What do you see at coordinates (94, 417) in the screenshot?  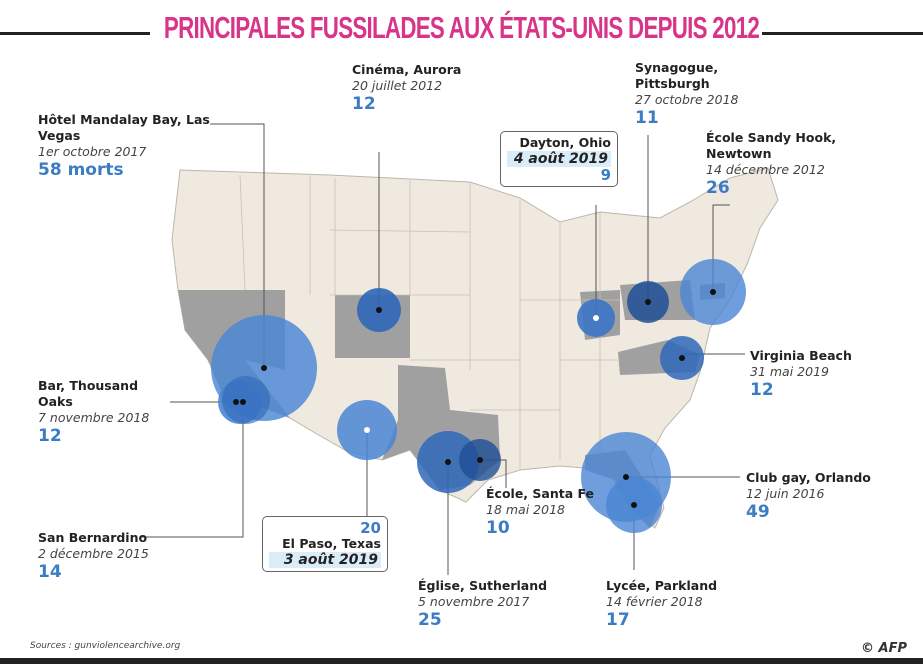 I see `event-date: 7 novembre 2018` at bounding box center [94, 417].